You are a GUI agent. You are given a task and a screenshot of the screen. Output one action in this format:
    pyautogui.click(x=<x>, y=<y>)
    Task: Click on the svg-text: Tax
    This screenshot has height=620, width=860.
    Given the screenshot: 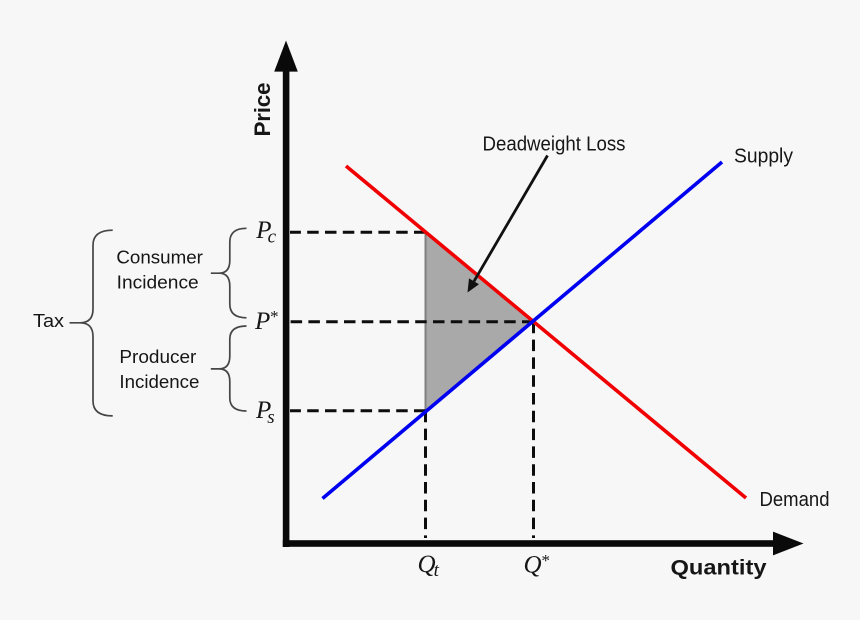 What is the action you would take?
    pyautogui.click(x=48, y=320)
    